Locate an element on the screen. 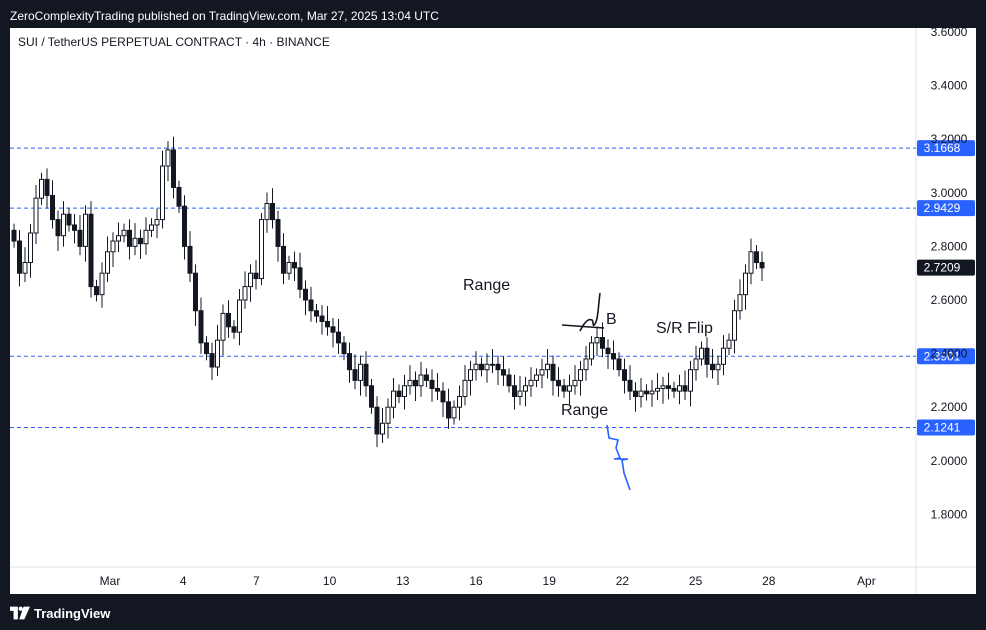 This screenshot has width=986, height=630. x-tick-label: 4 is located at coordinates (183, 581).